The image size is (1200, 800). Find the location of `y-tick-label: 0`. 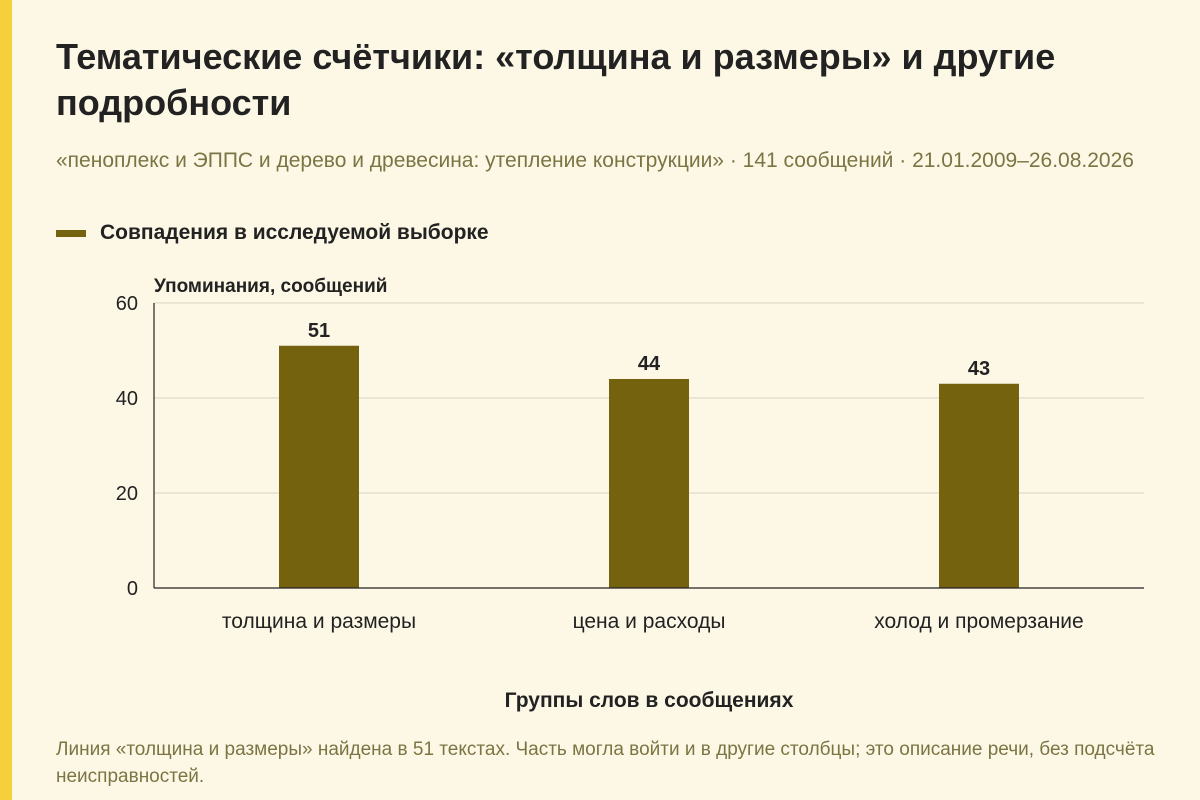

y-tick-label: 0 is located at coordinates (132, 589).